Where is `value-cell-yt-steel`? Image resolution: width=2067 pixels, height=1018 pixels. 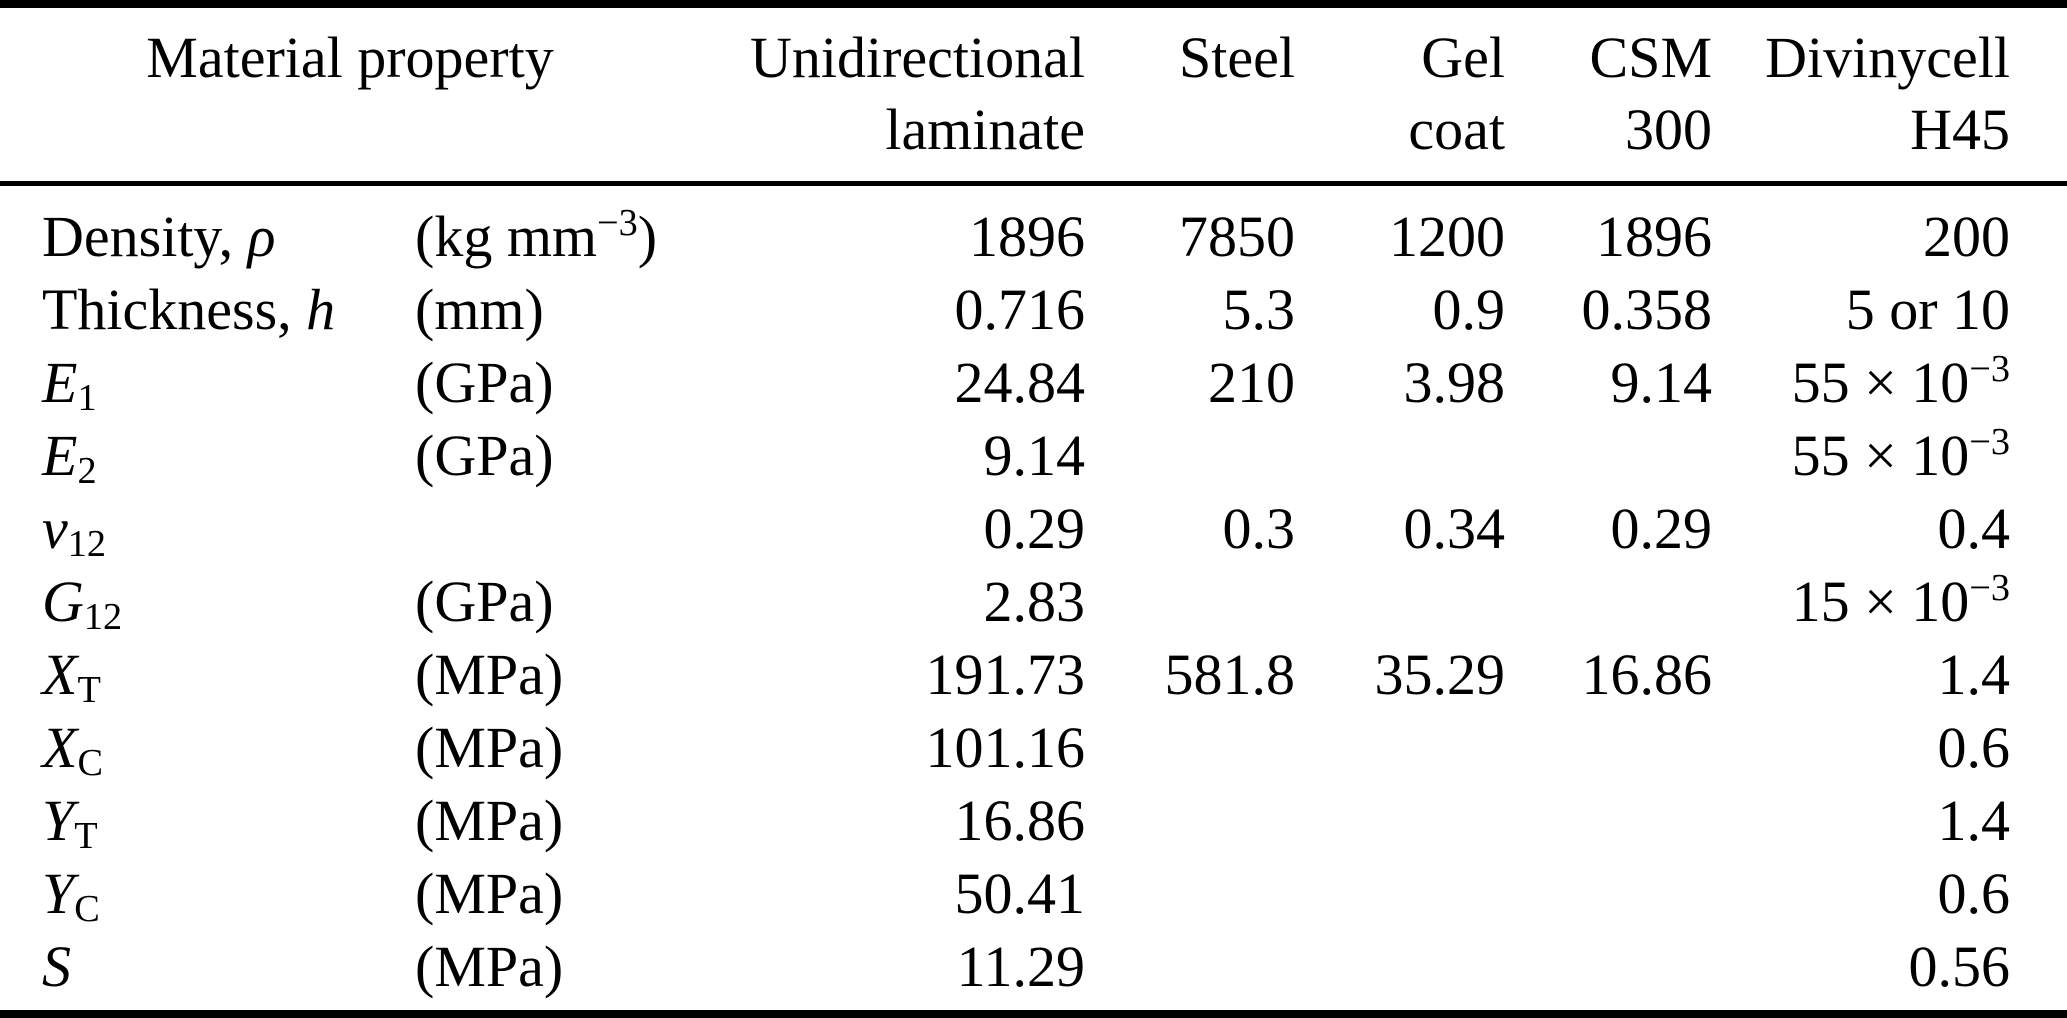 value-cell-yt-steel is located at coordinates (1190, 820).